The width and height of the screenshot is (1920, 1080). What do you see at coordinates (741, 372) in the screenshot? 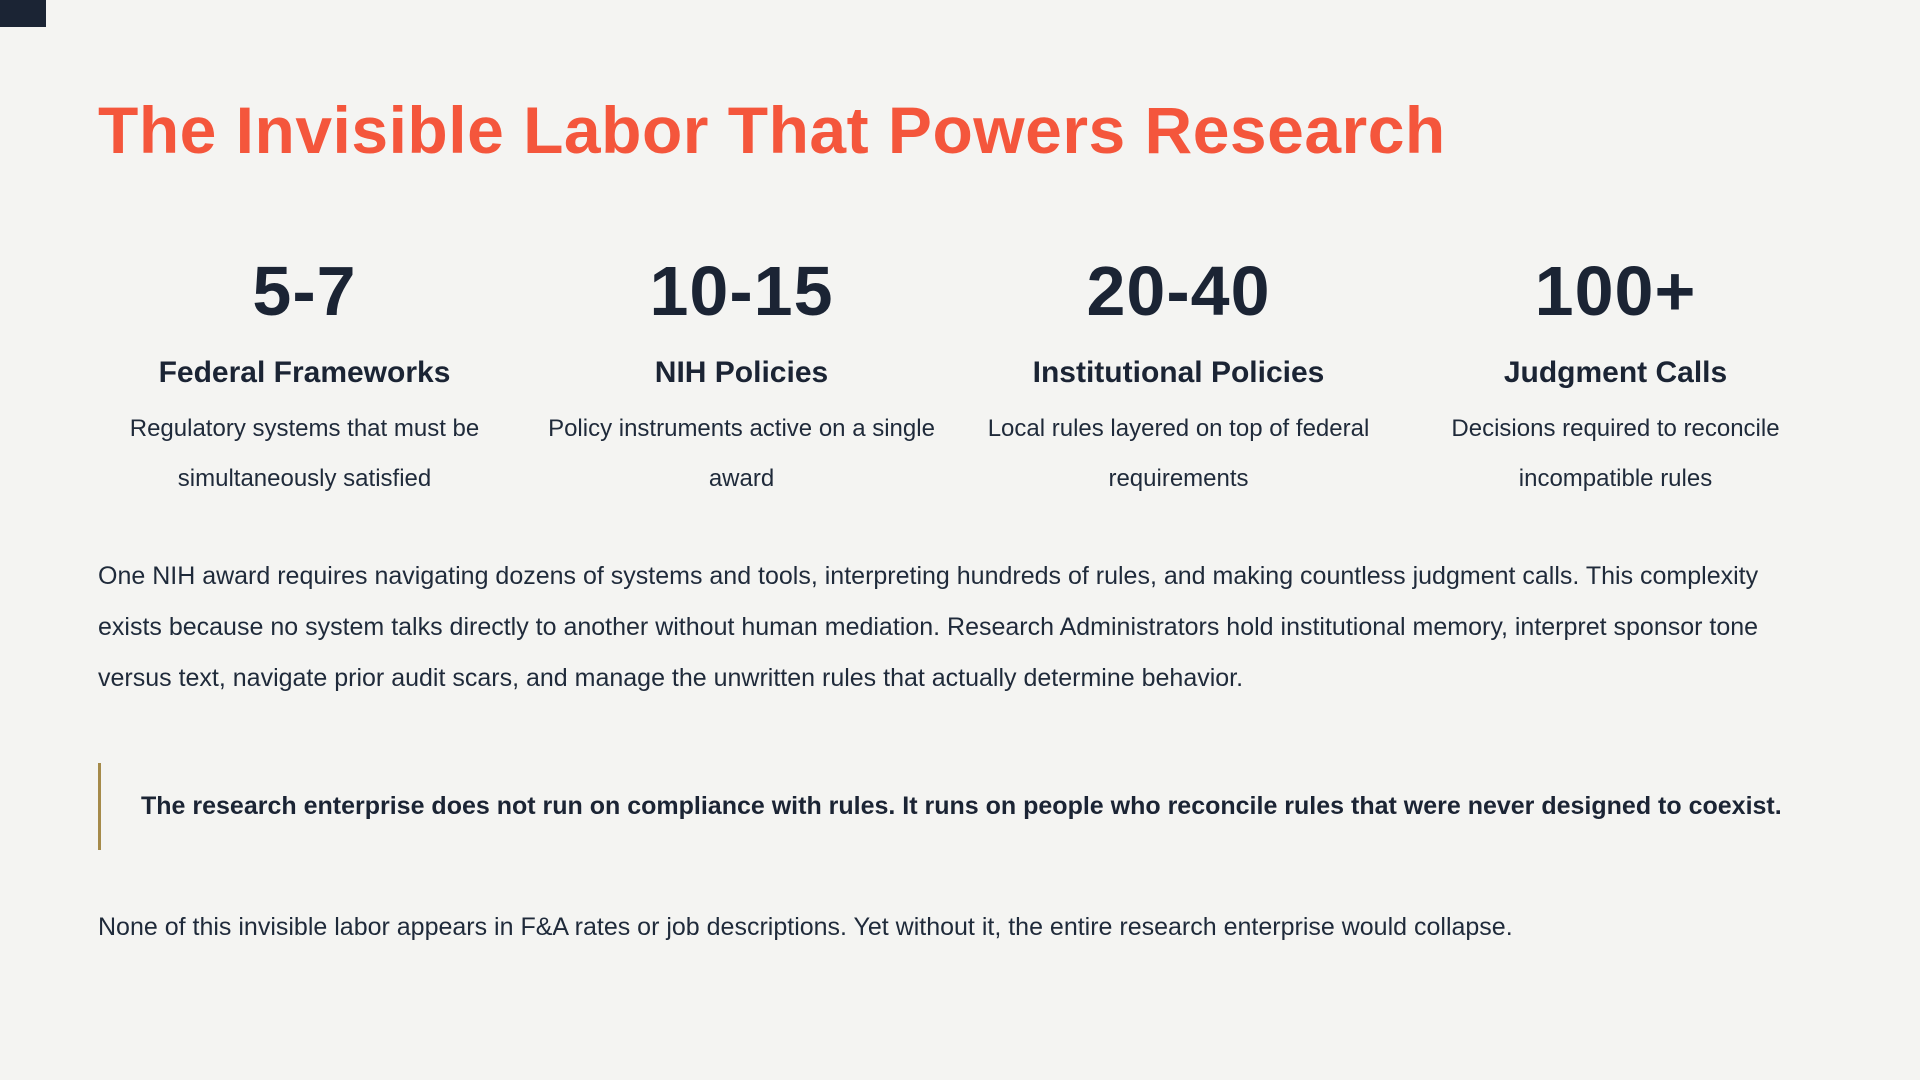
I see `stat-label: NIH Policies` at bounding box center [741, 372].